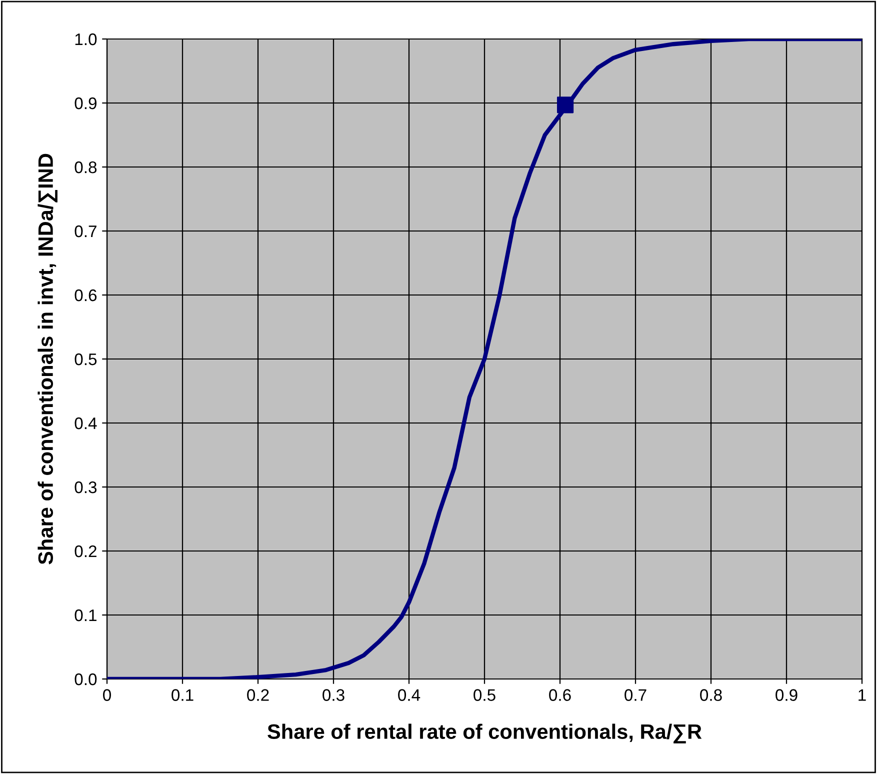  Describe the element at coordinates (485, 695) in the screenshot. I see `x-tick-label: 0.5` at that location.